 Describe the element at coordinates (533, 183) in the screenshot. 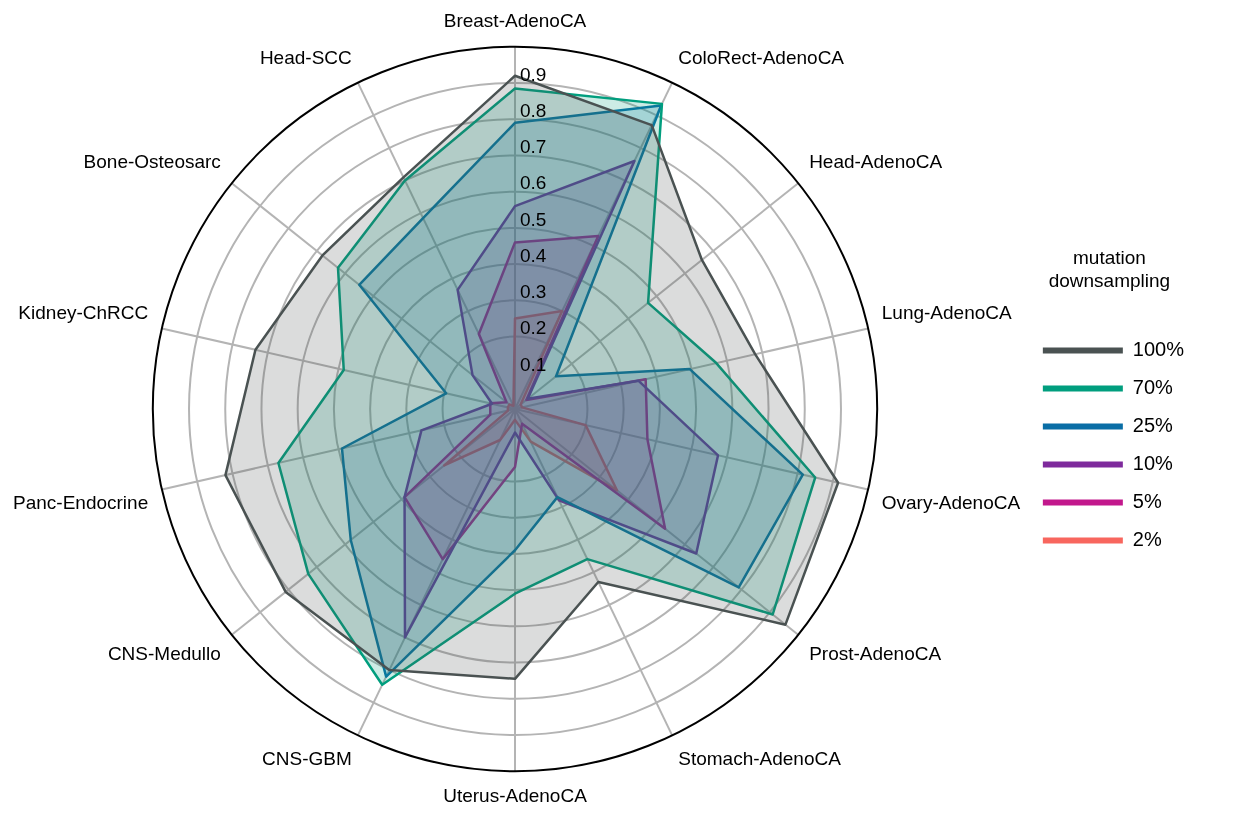

I see `y-tick-label: 0.6` at that location.